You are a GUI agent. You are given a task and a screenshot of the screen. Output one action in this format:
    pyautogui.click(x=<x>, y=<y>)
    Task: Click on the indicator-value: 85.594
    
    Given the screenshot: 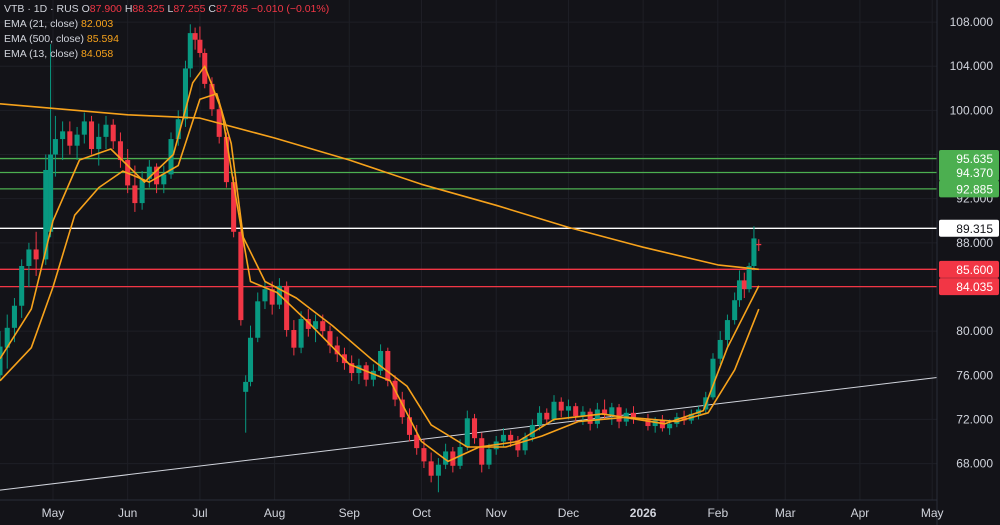 What is the action you would take?
    pyautogui.click(x=102, y=39)
    